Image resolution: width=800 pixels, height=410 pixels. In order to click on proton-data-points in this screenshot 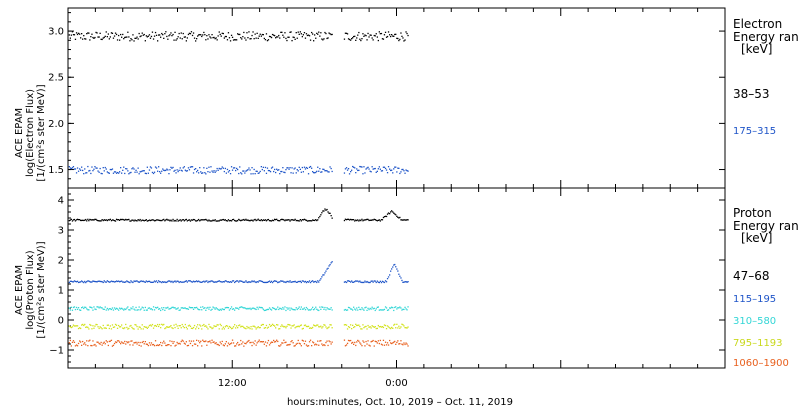, I will do `click(238, 277)`.